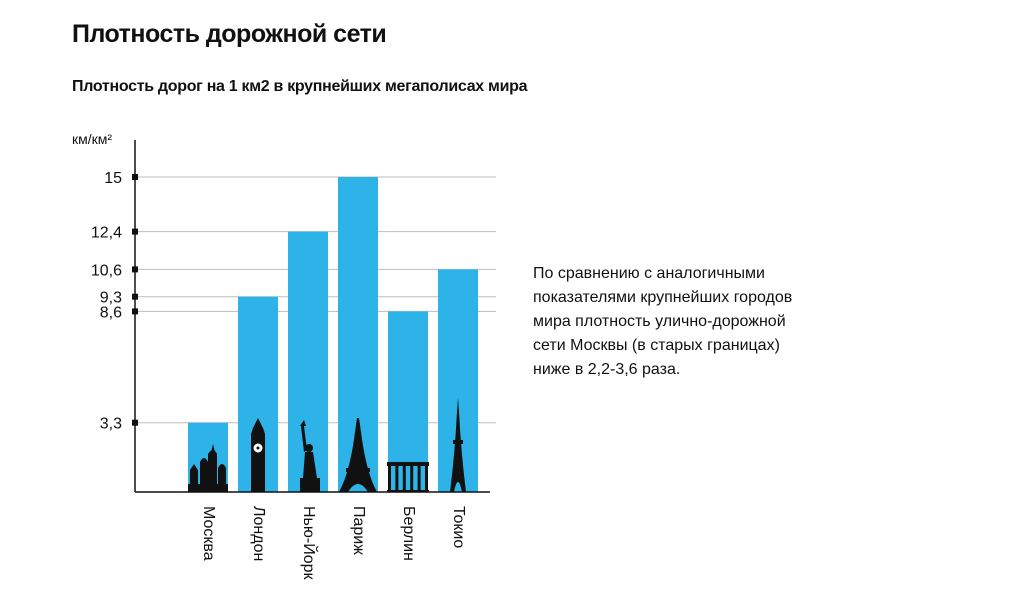 Image resolution: width=1024 pixels, height=609 pixels. I want to click on statue-of-liberty-icon, so click(310, 456).